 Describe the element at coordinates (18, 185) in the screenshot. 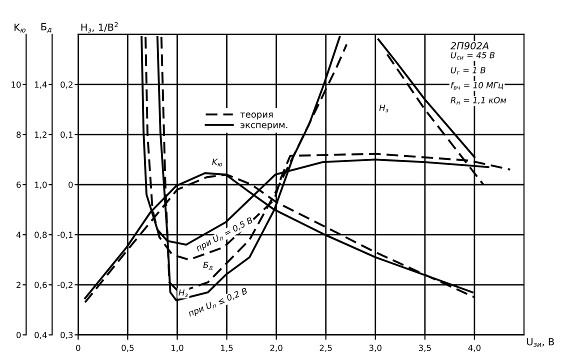

I see `y-tick-label: 6` at that location.